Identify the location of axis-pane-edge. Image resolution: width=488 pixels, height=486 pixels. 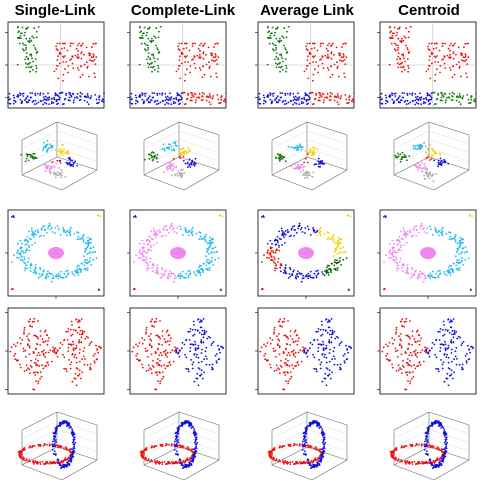
(289, 166).